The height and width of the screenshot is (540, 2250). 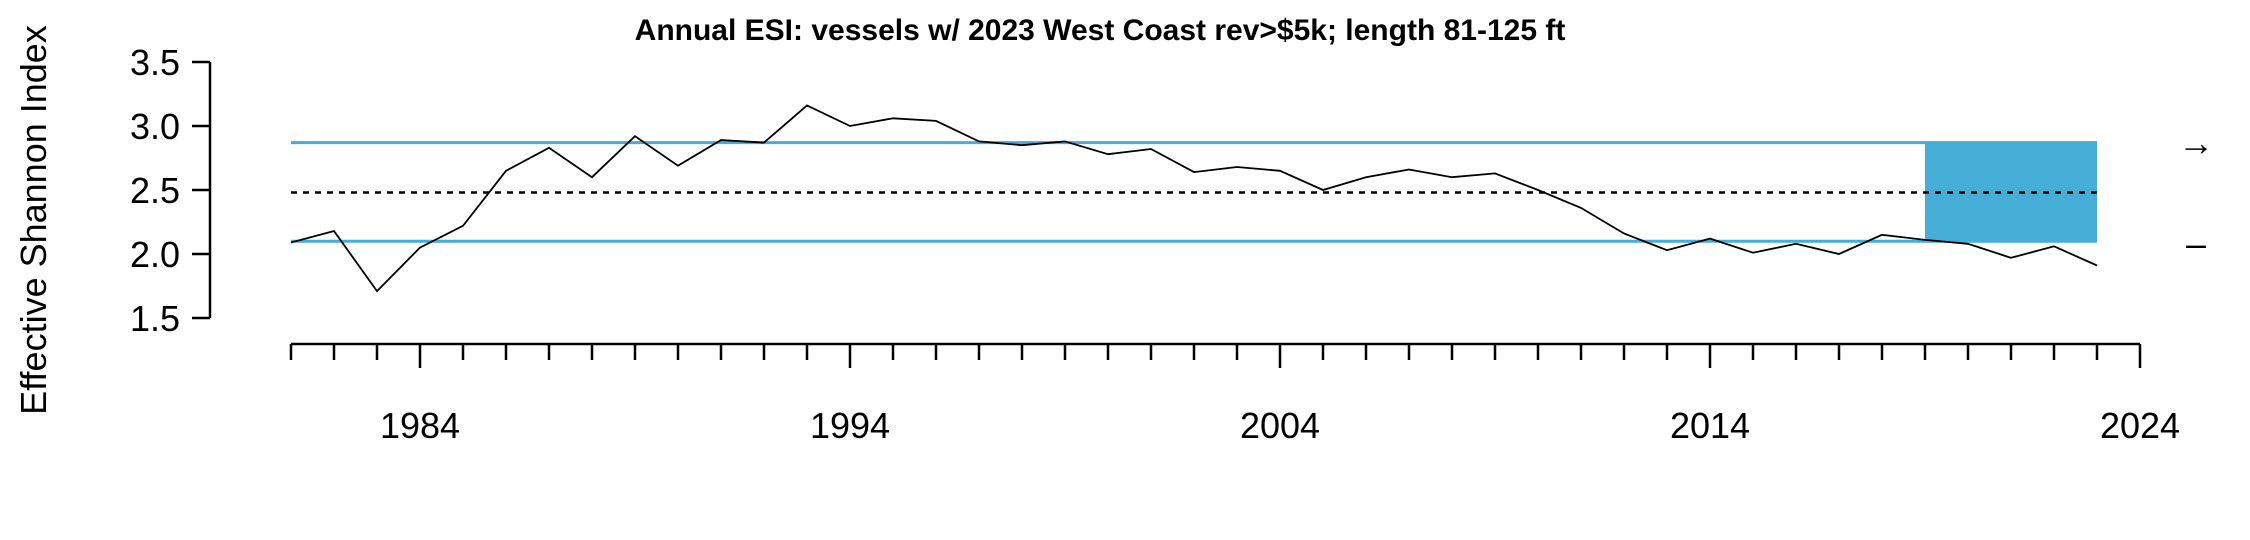 I want to click on y-tick-label: 3.5, so click(x=155, y=62).